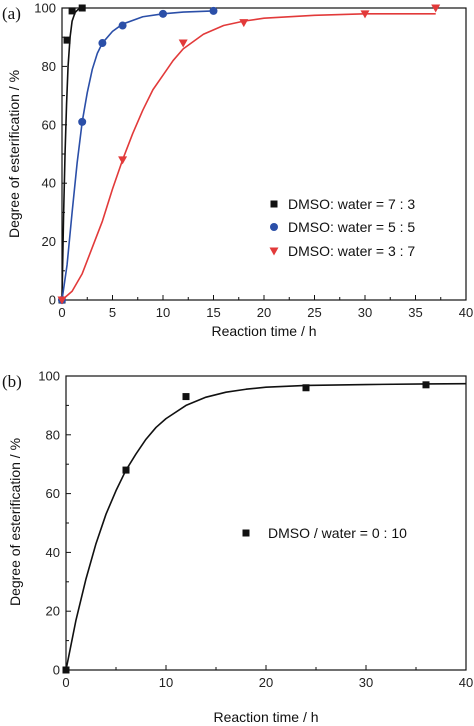 The height and width of the screenshot is (726, 474). Describe the element at coordinates (54, 523) in the screenshot. I see `panel-b-y-ticks: 0 20 40 60 80 100` at that location.